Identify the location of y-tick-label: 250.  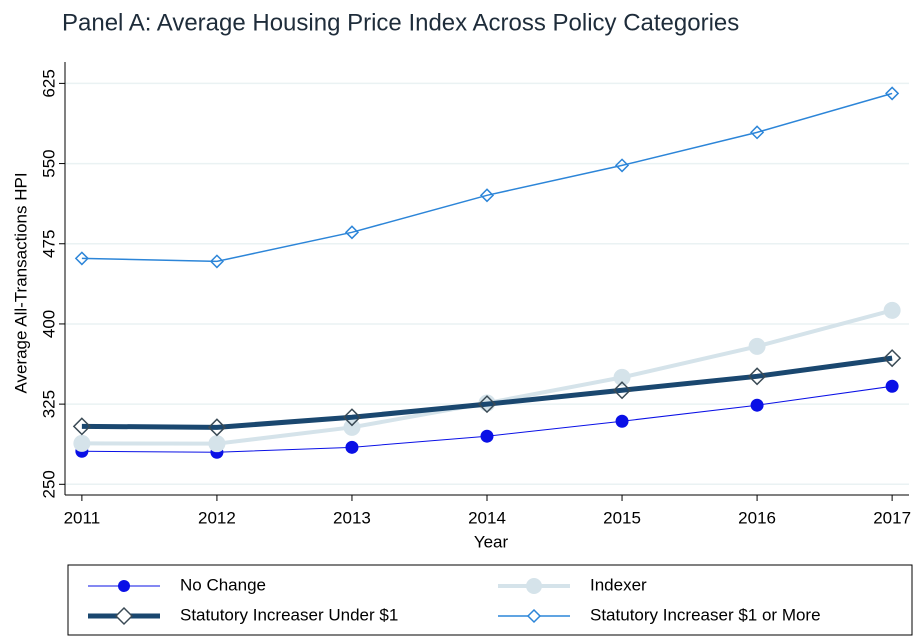
(48, 484).